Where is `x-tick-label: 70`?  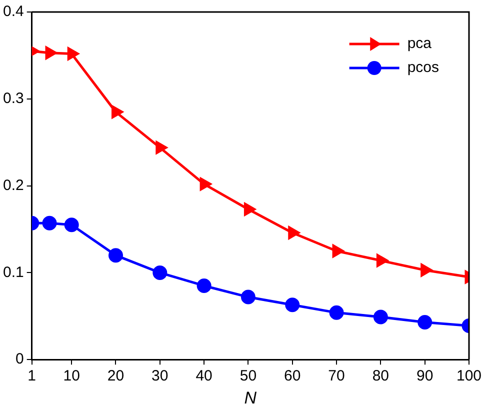
x-tick-label: 70 is located at coordinates (336, 376).